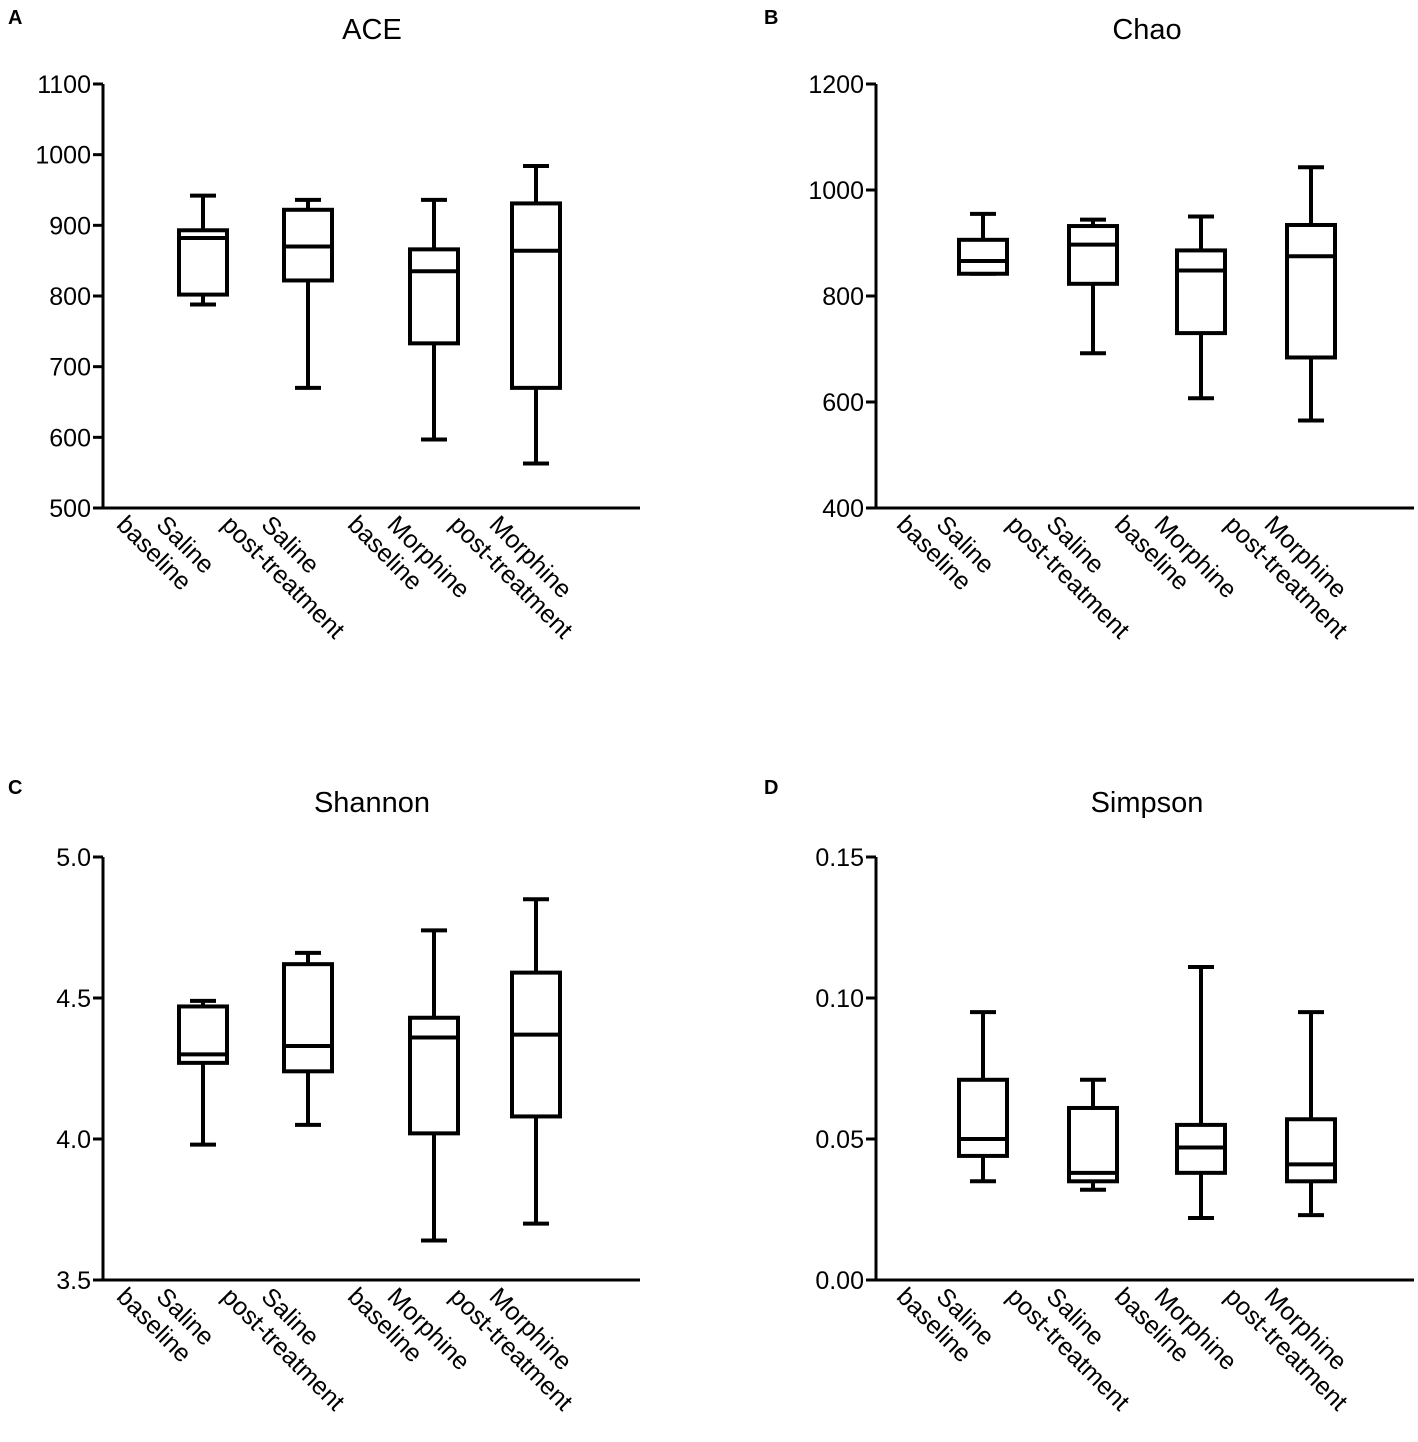  Describe the element at coordinates (843, 509) in the screenshot. I see `y-tick-label: 400` at that location.